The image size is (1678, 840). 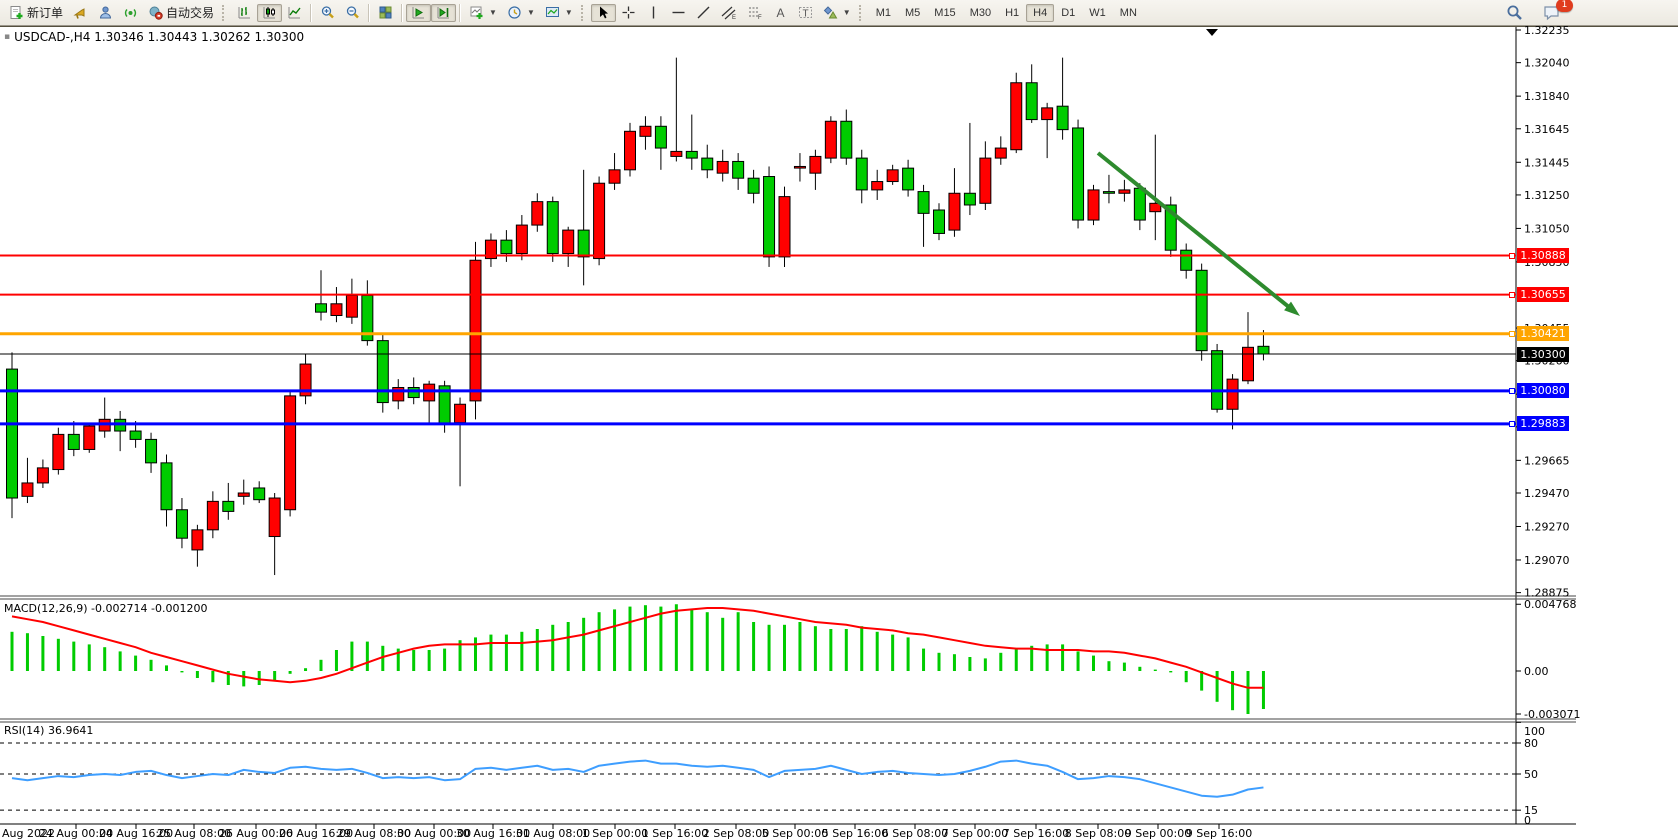 What do you see at coordinates (36, 13) in the screenshot?
I see `new-order-button: 新订单` at bounding box center [36, 13].